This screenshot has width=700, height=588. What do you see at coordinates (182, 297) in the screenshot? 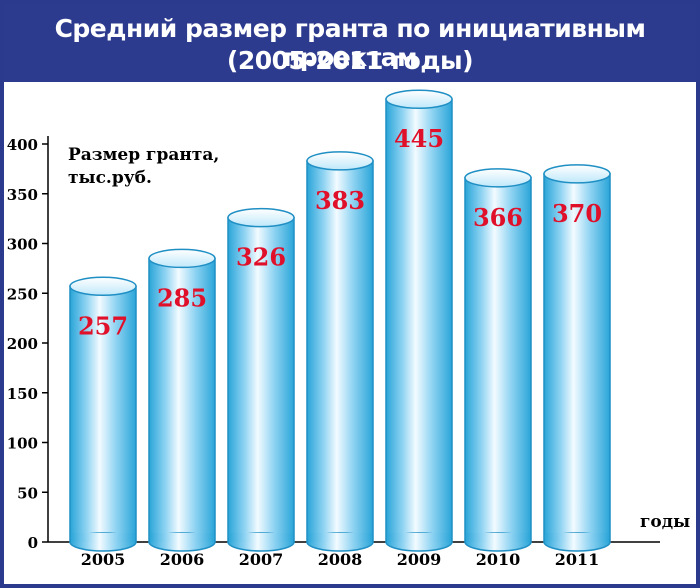
I see `bar-value-label: 285` at bounding box center [182, 297].